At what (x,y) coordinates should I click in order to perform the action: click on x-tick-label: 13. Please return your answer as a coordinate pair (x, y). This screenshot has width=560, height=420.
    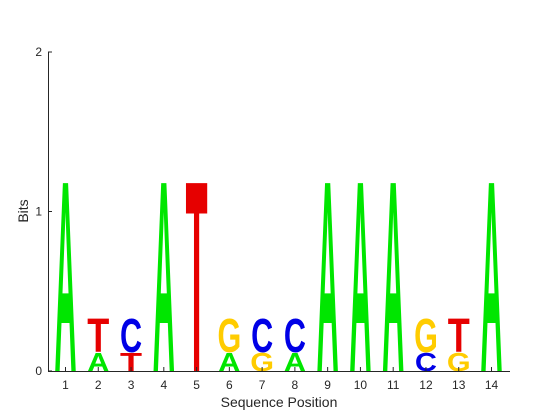
    Looking at the image, I should click on (459, 385).